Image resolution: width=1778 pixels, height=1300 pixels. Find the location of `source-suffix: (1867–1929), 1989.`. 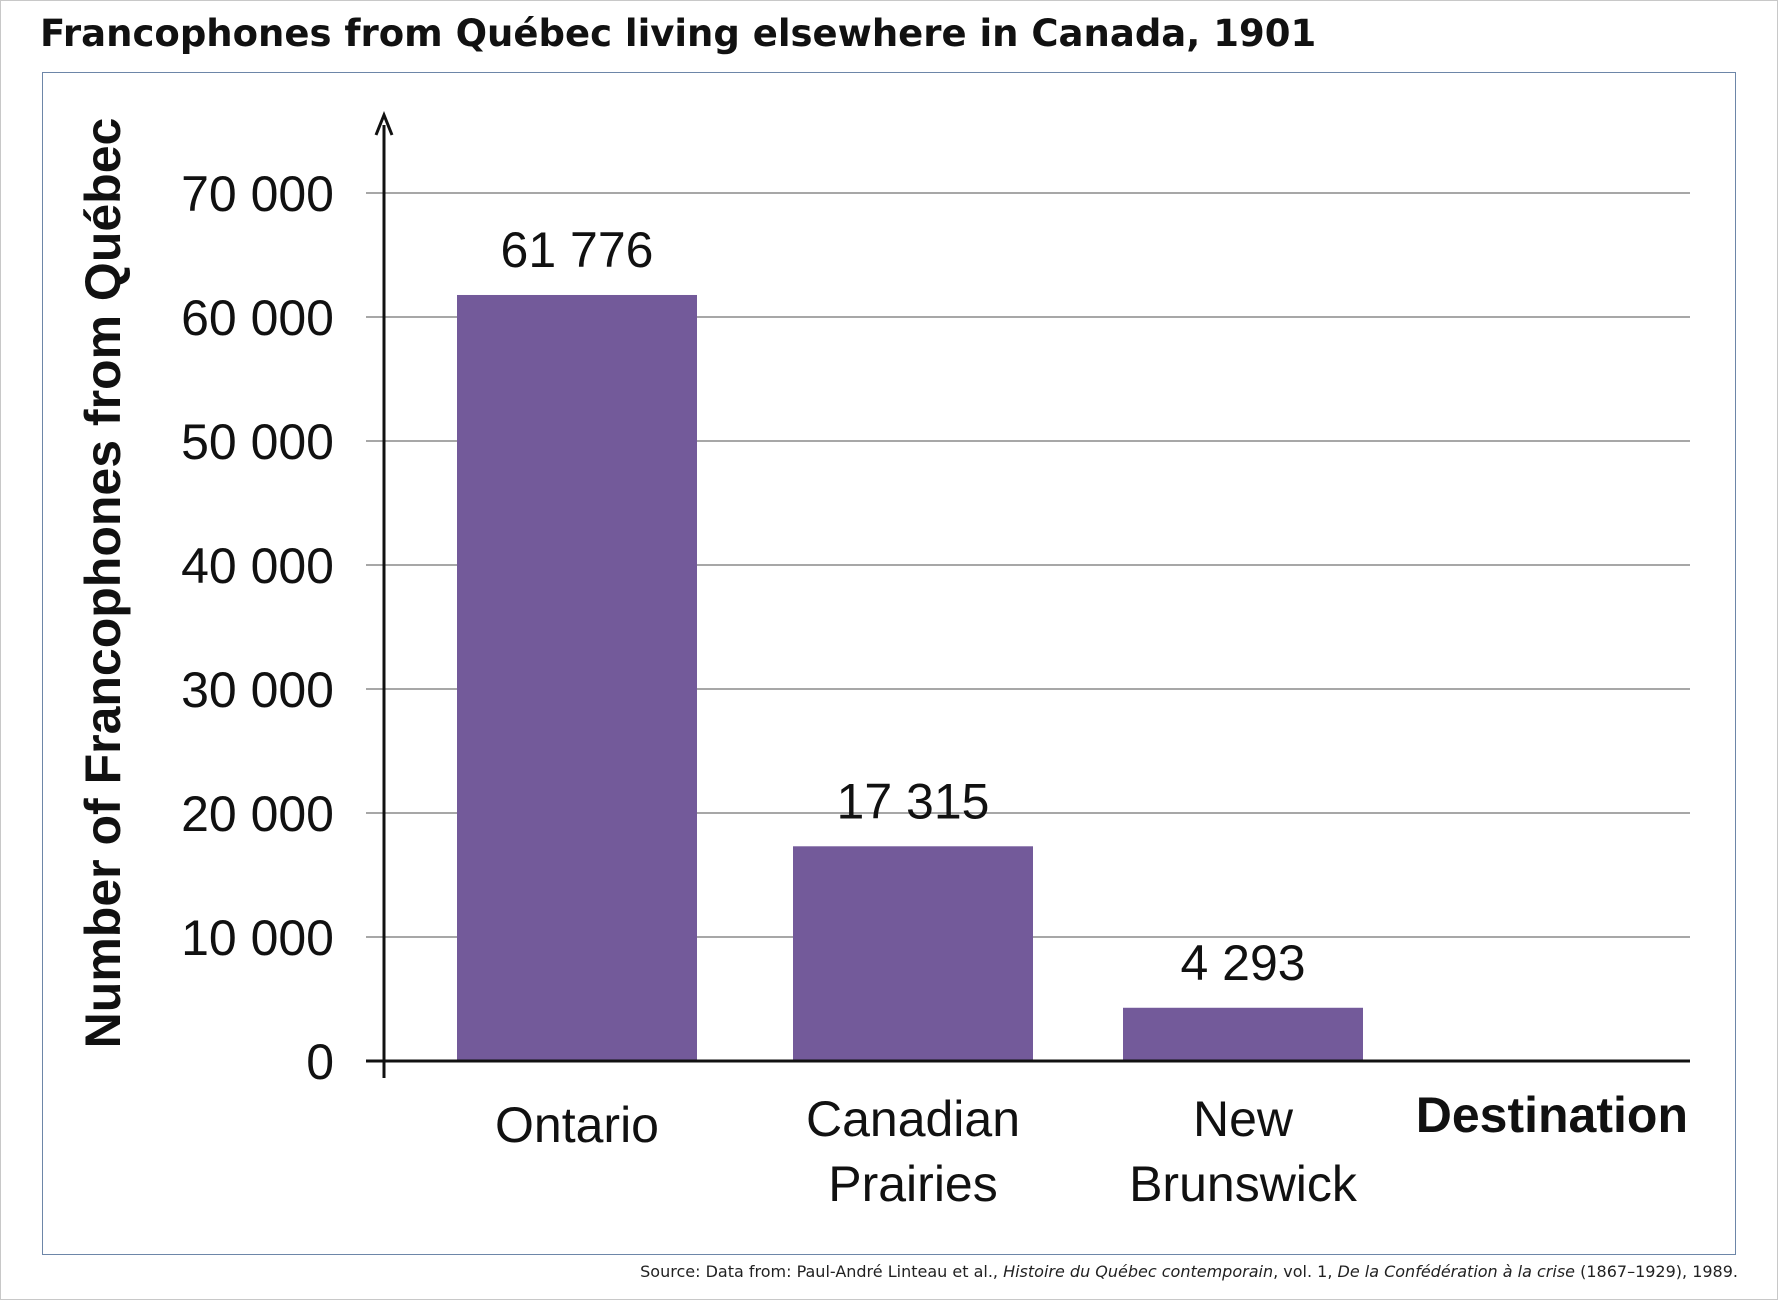

source-suffix: (1867–1929), 1989. is located at coordinates (1656, 1271).